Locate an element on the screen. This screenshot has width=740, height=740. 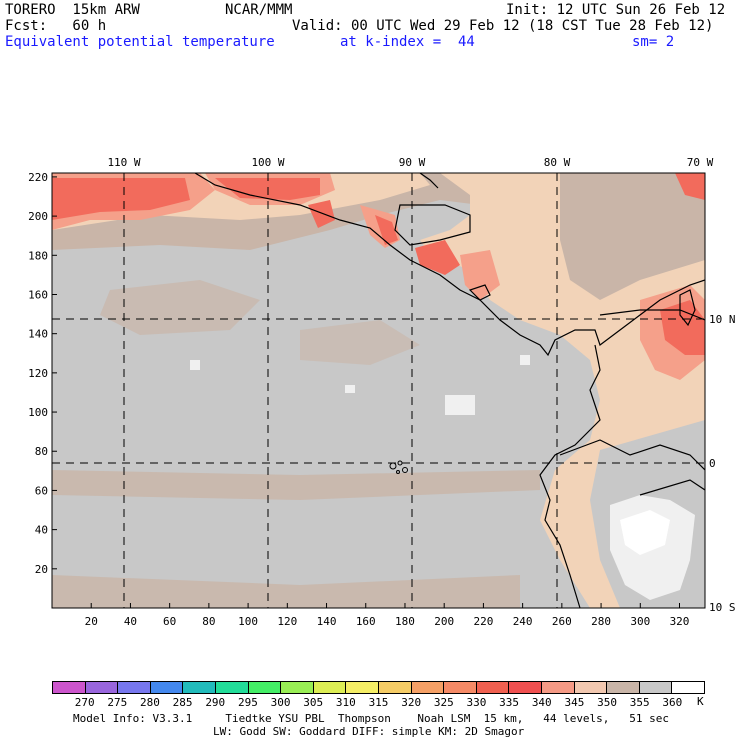
lat-label: 0 is located at coordinates (712, 463).